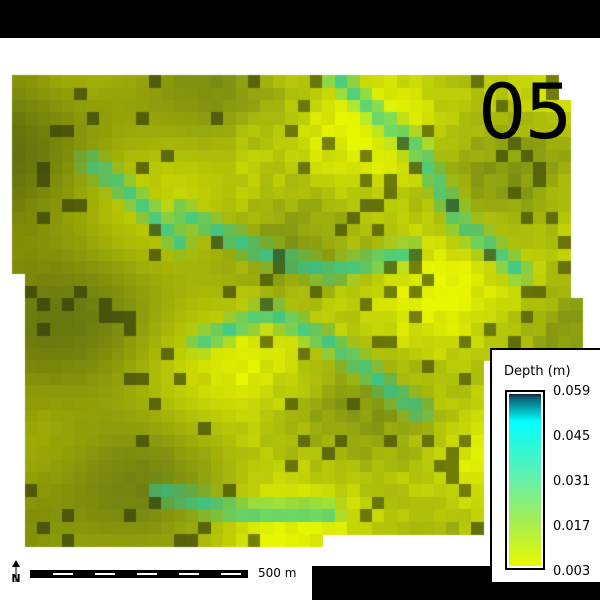 The image size is (600, 600). What do you see at coordinates (537, 371) in the screenshot?
I see `legend-title: Depth (m)` at bounding box center [537, 371].